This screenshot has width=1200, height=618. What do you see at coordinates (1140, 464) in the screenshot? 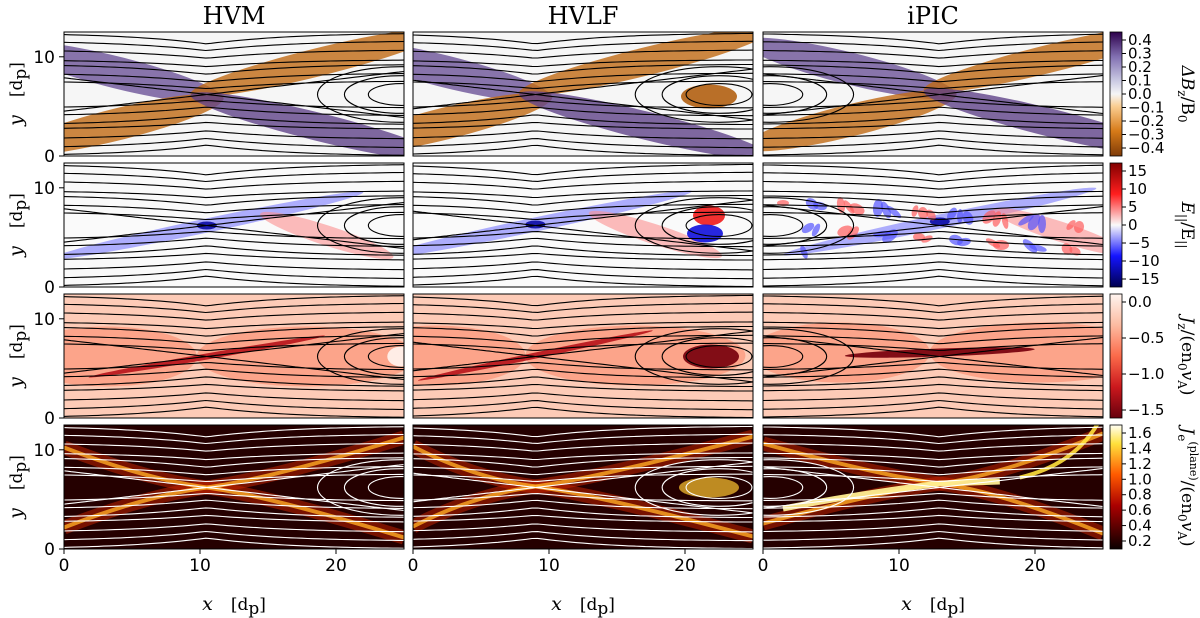
I see `colorbar-tick-label: 1.2` at bounding box center [1140, 464].